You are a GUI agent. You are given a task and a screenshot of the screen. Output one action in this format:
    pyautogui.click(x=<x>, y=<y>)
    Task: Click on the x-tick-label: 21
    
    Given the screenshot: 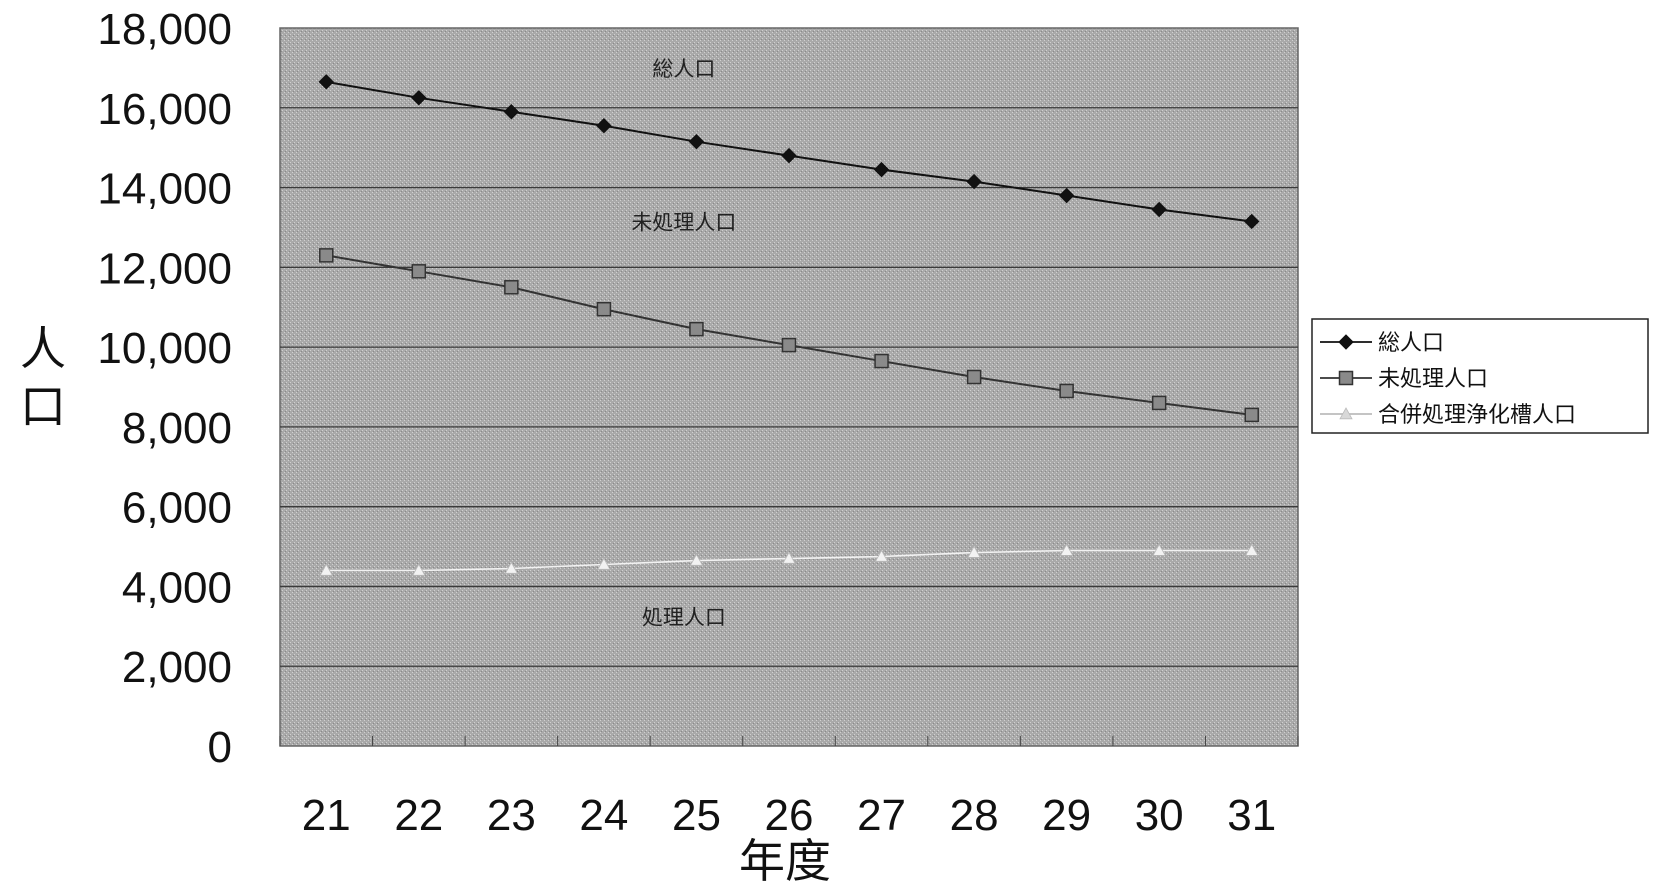 What is the action you would take?
    pyautogui.click(x=326, y=815)
    